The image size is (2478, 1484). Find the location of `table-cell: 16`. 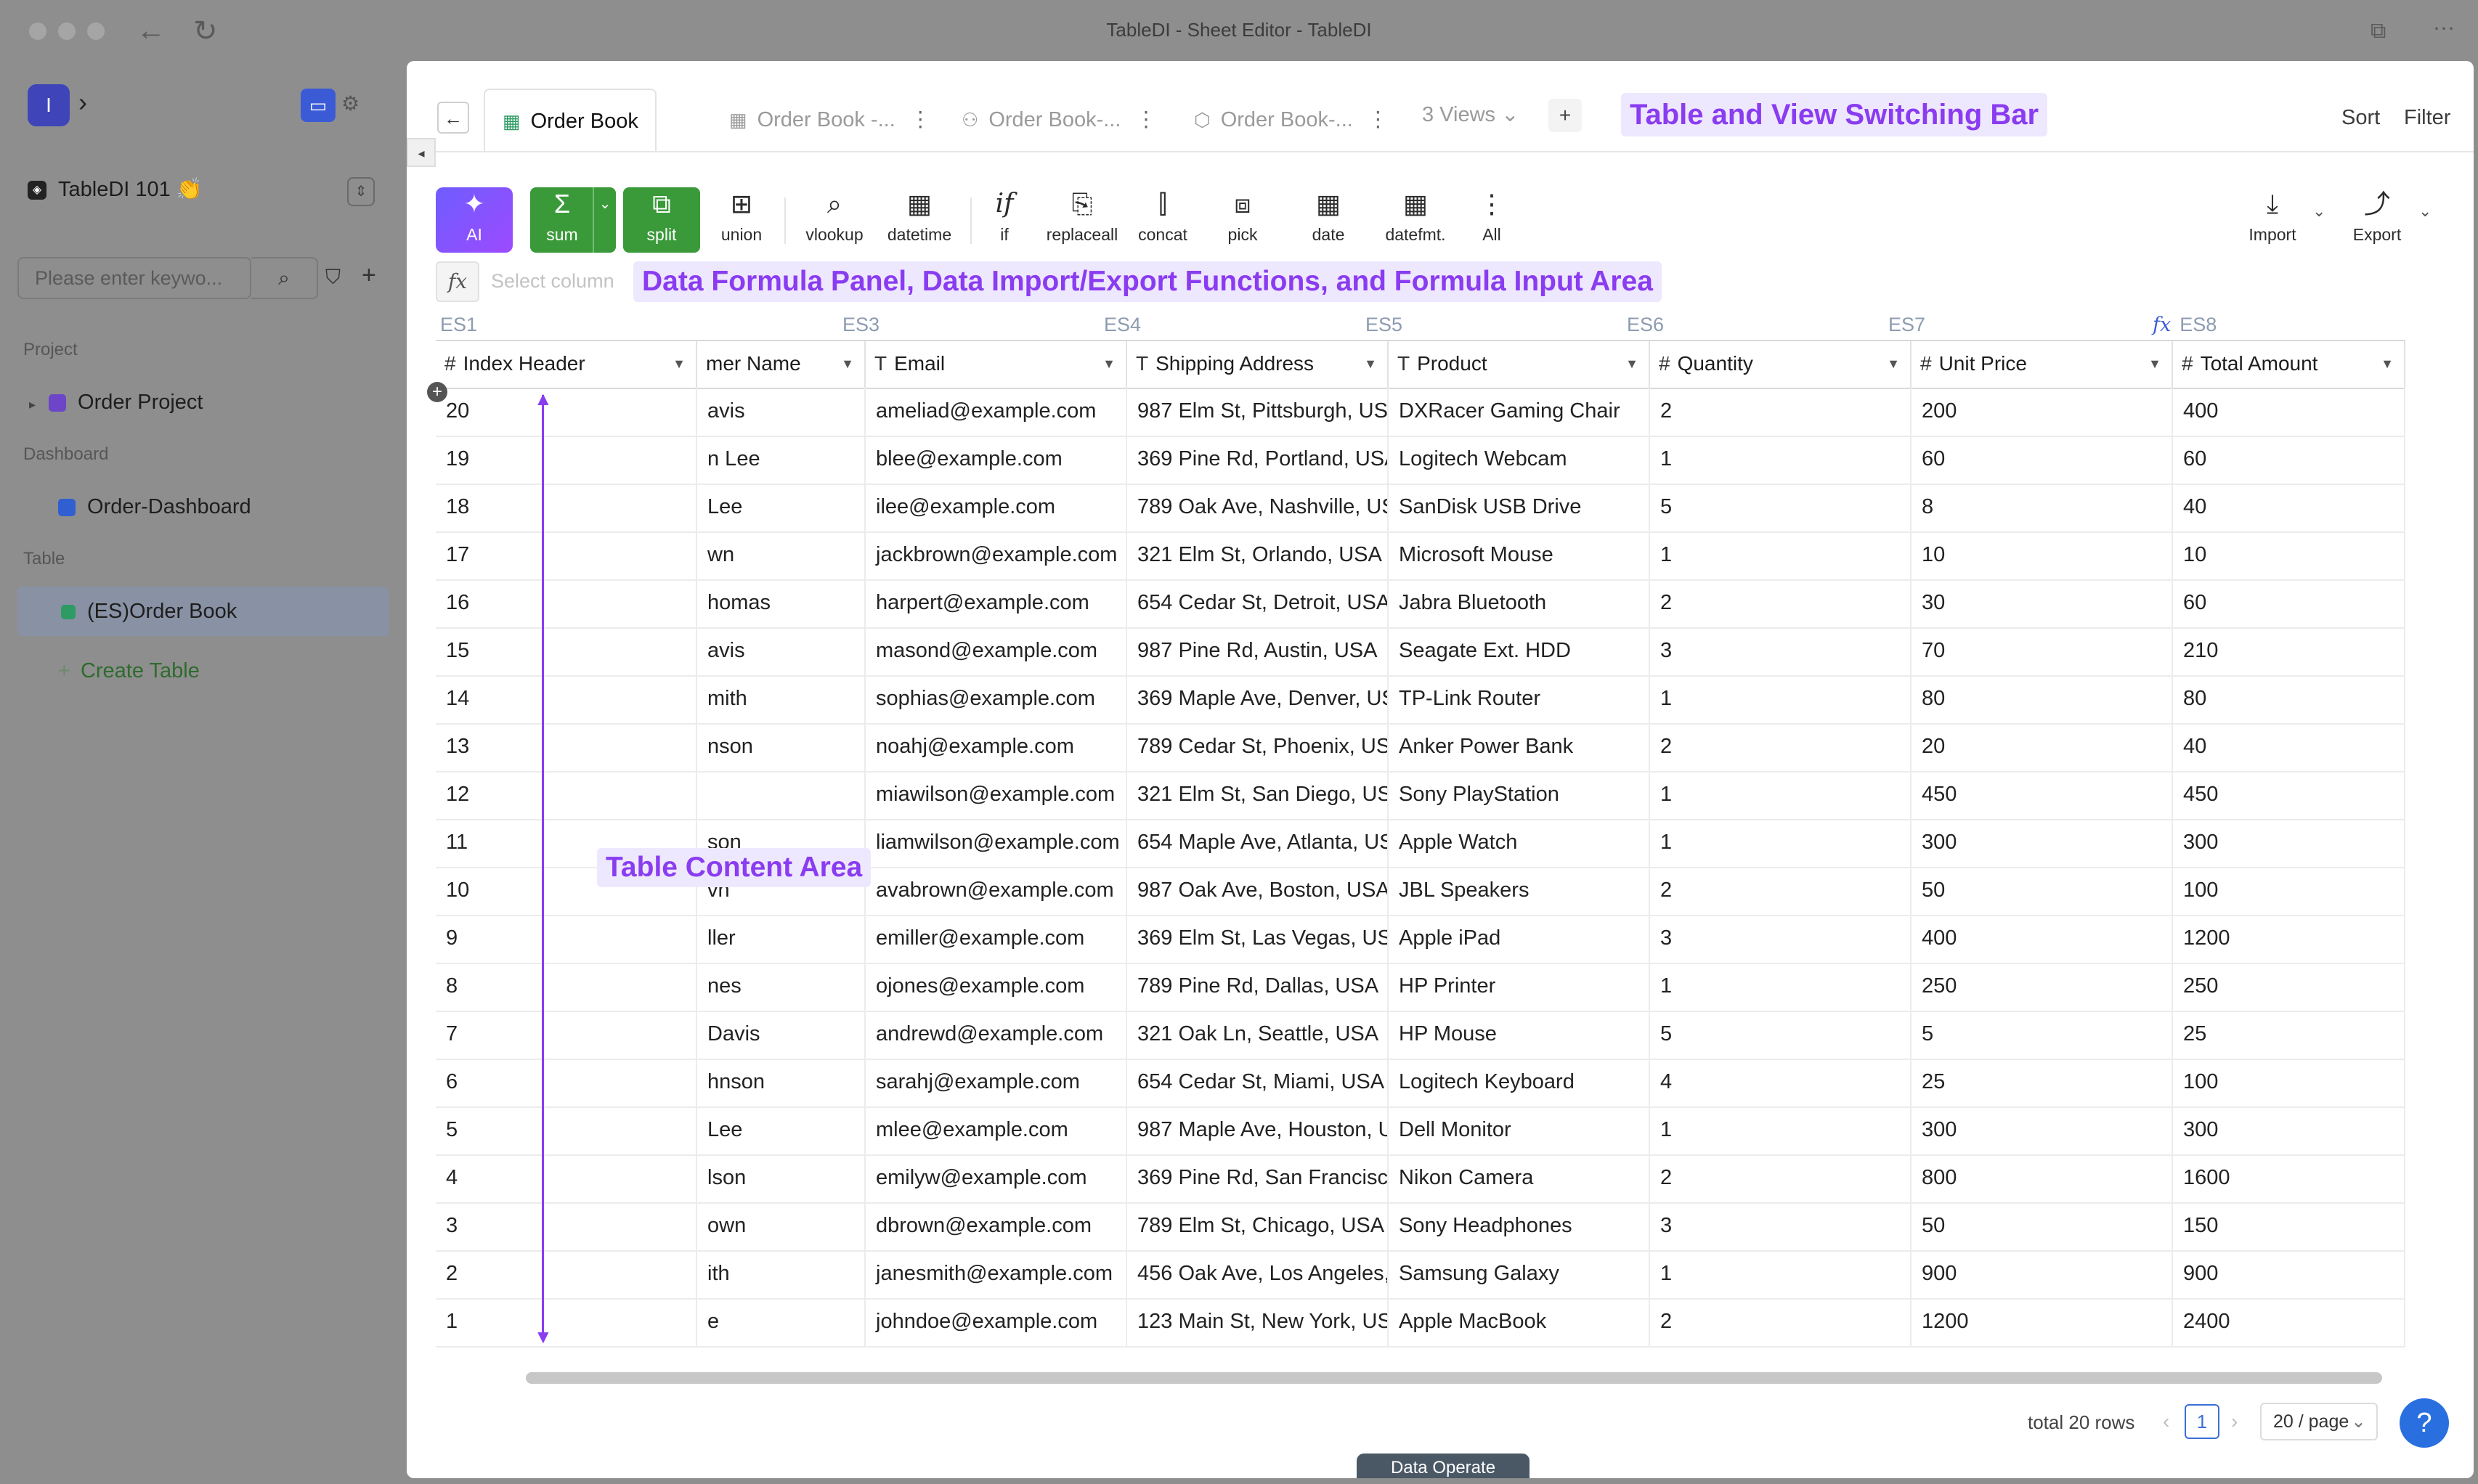

table-cell: 16 is located at coordinates (566, 603).